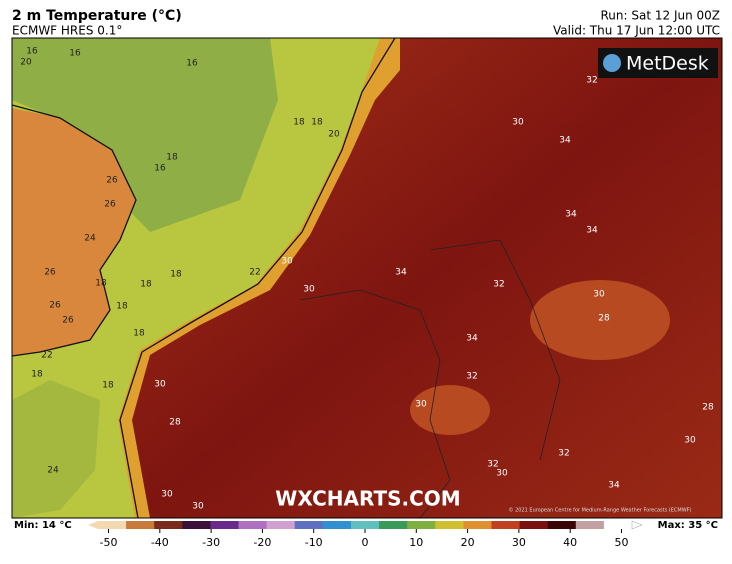  Describe the element at coordinates (262, 542) in the screenshot. I see `tick-label: -20` at that location.